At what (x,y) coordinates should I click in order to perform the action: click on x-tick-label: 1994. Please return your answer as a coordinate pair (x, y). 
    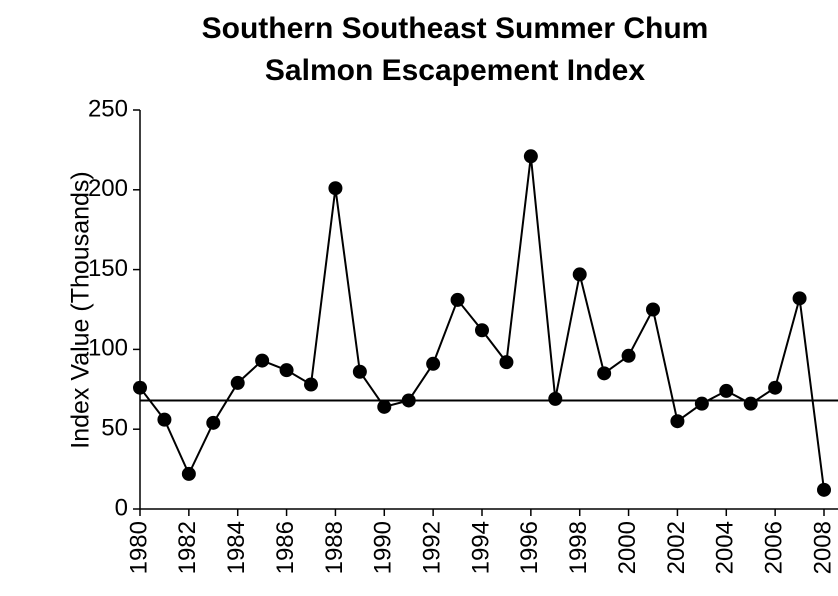
    Looking at the image, I should click on (480, 547).